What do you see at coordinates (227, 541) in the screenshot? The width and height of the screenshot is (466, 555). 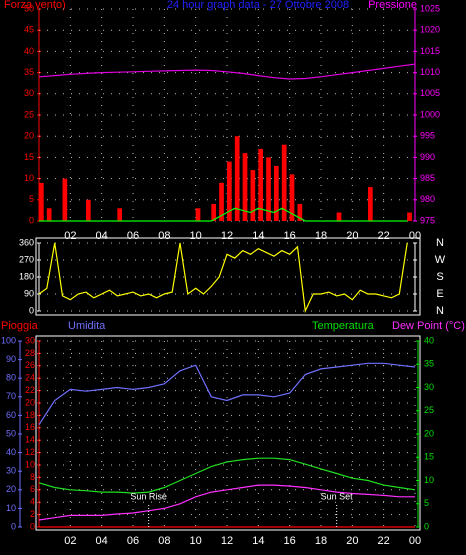 I see `x-tick-label: 12` at bounding box center [227, 541].